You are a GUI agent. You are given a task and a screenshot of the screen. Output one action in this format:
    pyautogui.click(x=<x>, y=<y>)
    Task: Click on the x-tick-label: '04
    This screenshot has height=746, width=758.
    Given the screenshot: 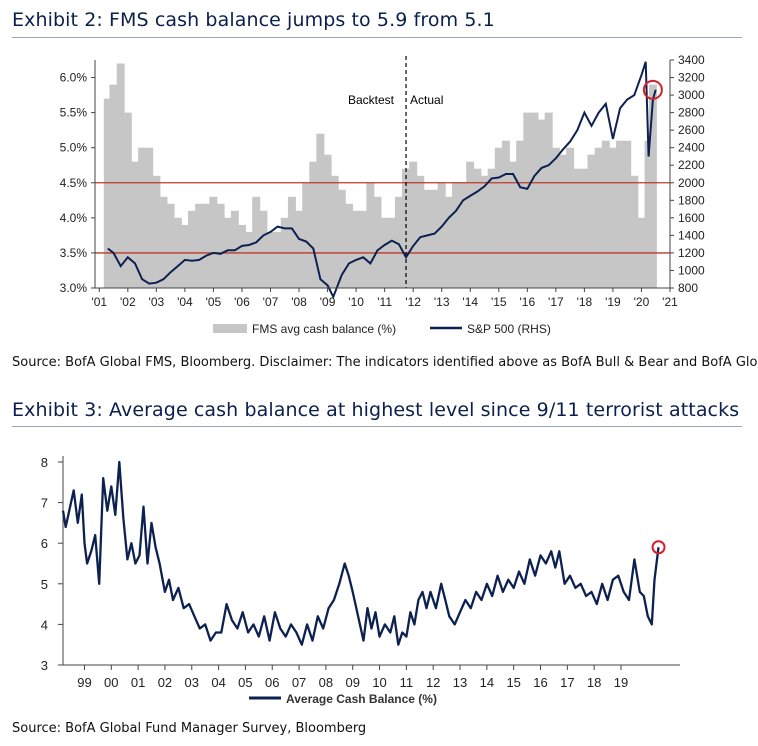 What is the action you would take?
    pyautogui.click(x=185, y=302)
    